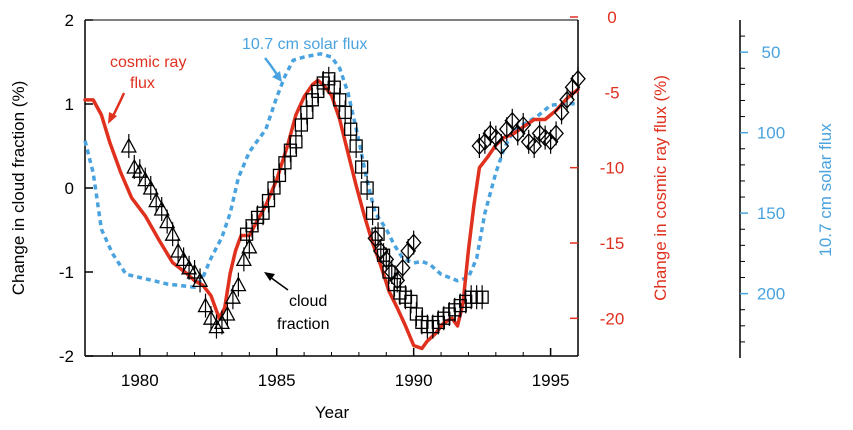 The image size is (853, 430). I want to click on solar-tick-label: 100, so click(771, 133).